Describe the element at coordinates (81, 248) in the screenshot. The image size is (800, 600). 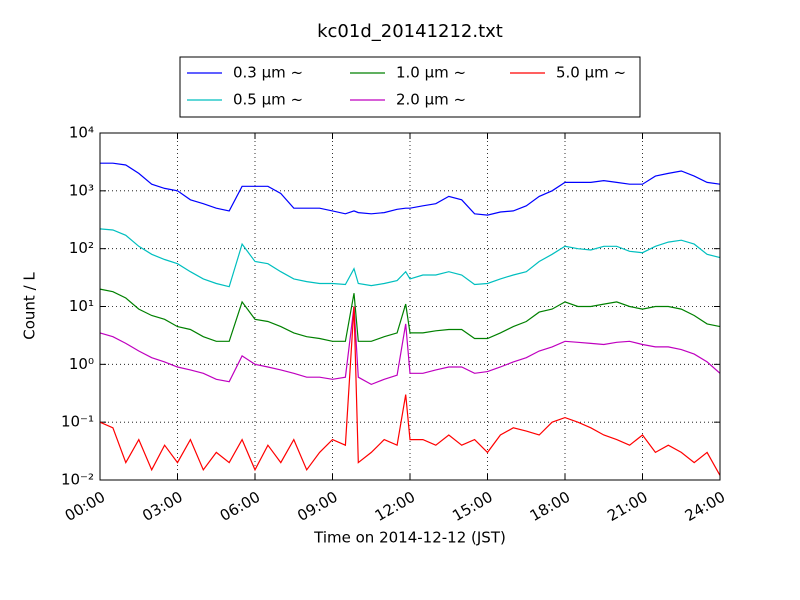
I see `y-tick-label: 10²` at that location.